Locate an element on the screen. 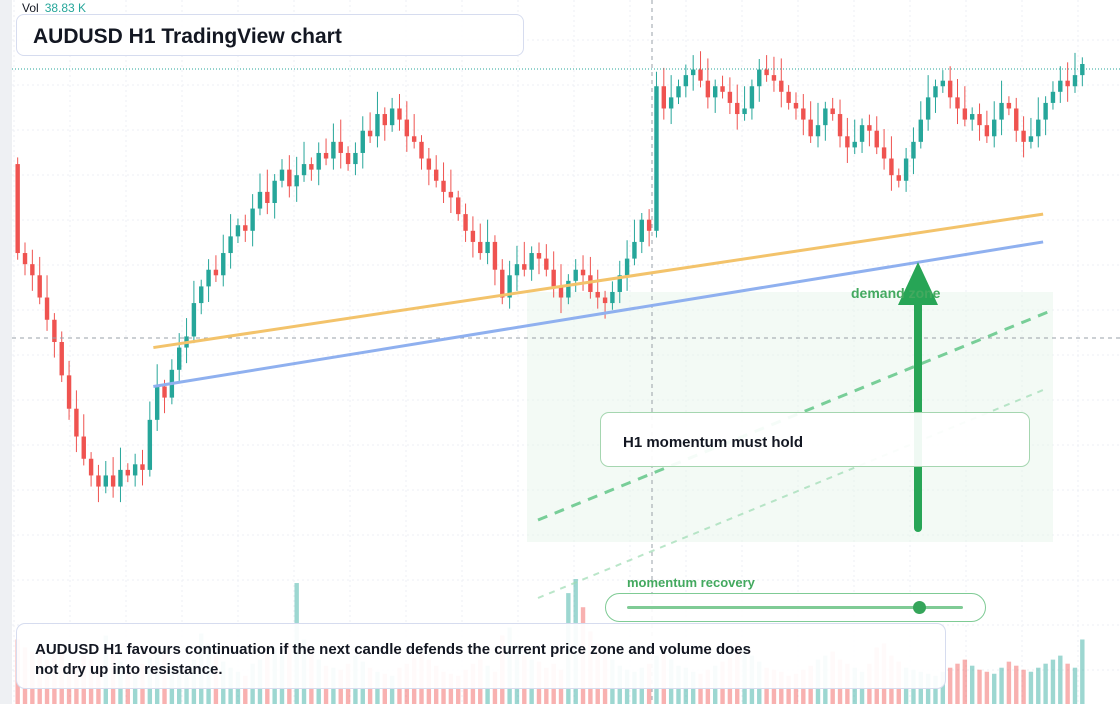 The image size is (1120, 704). slider-thumb is located at coordinates (920, 607).